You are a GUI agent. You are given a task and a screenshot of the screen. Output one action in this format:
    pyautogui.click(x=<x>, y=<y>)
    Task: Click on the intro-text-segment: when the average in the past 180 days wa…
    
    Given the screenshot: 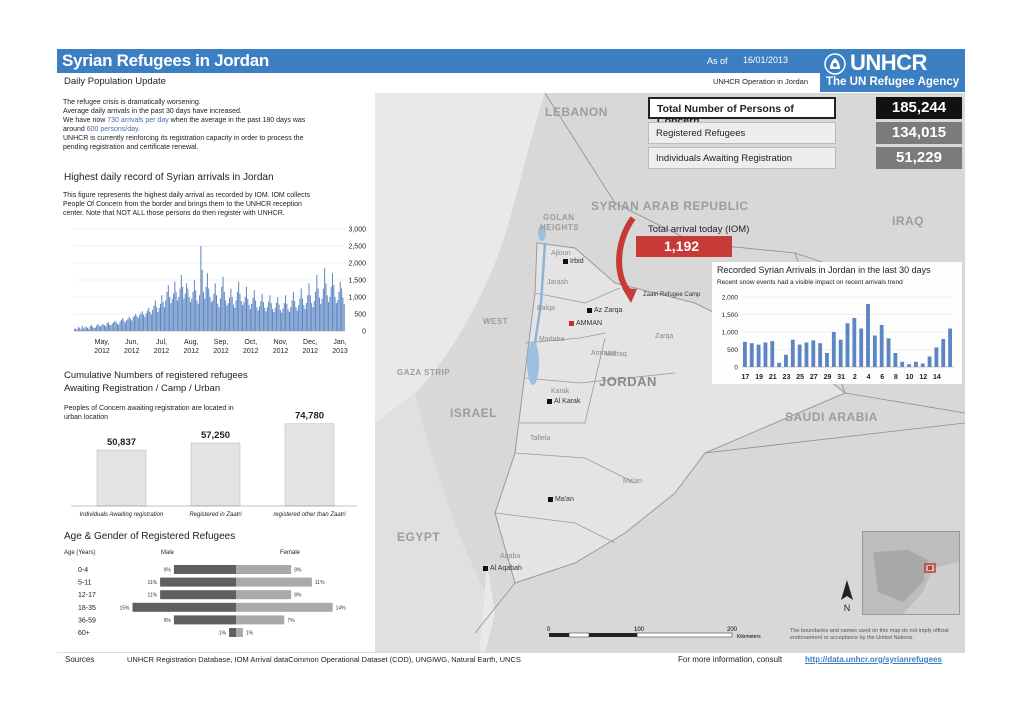 What is the action you would take?
    pyautogui.click(x=237, y=120)
    